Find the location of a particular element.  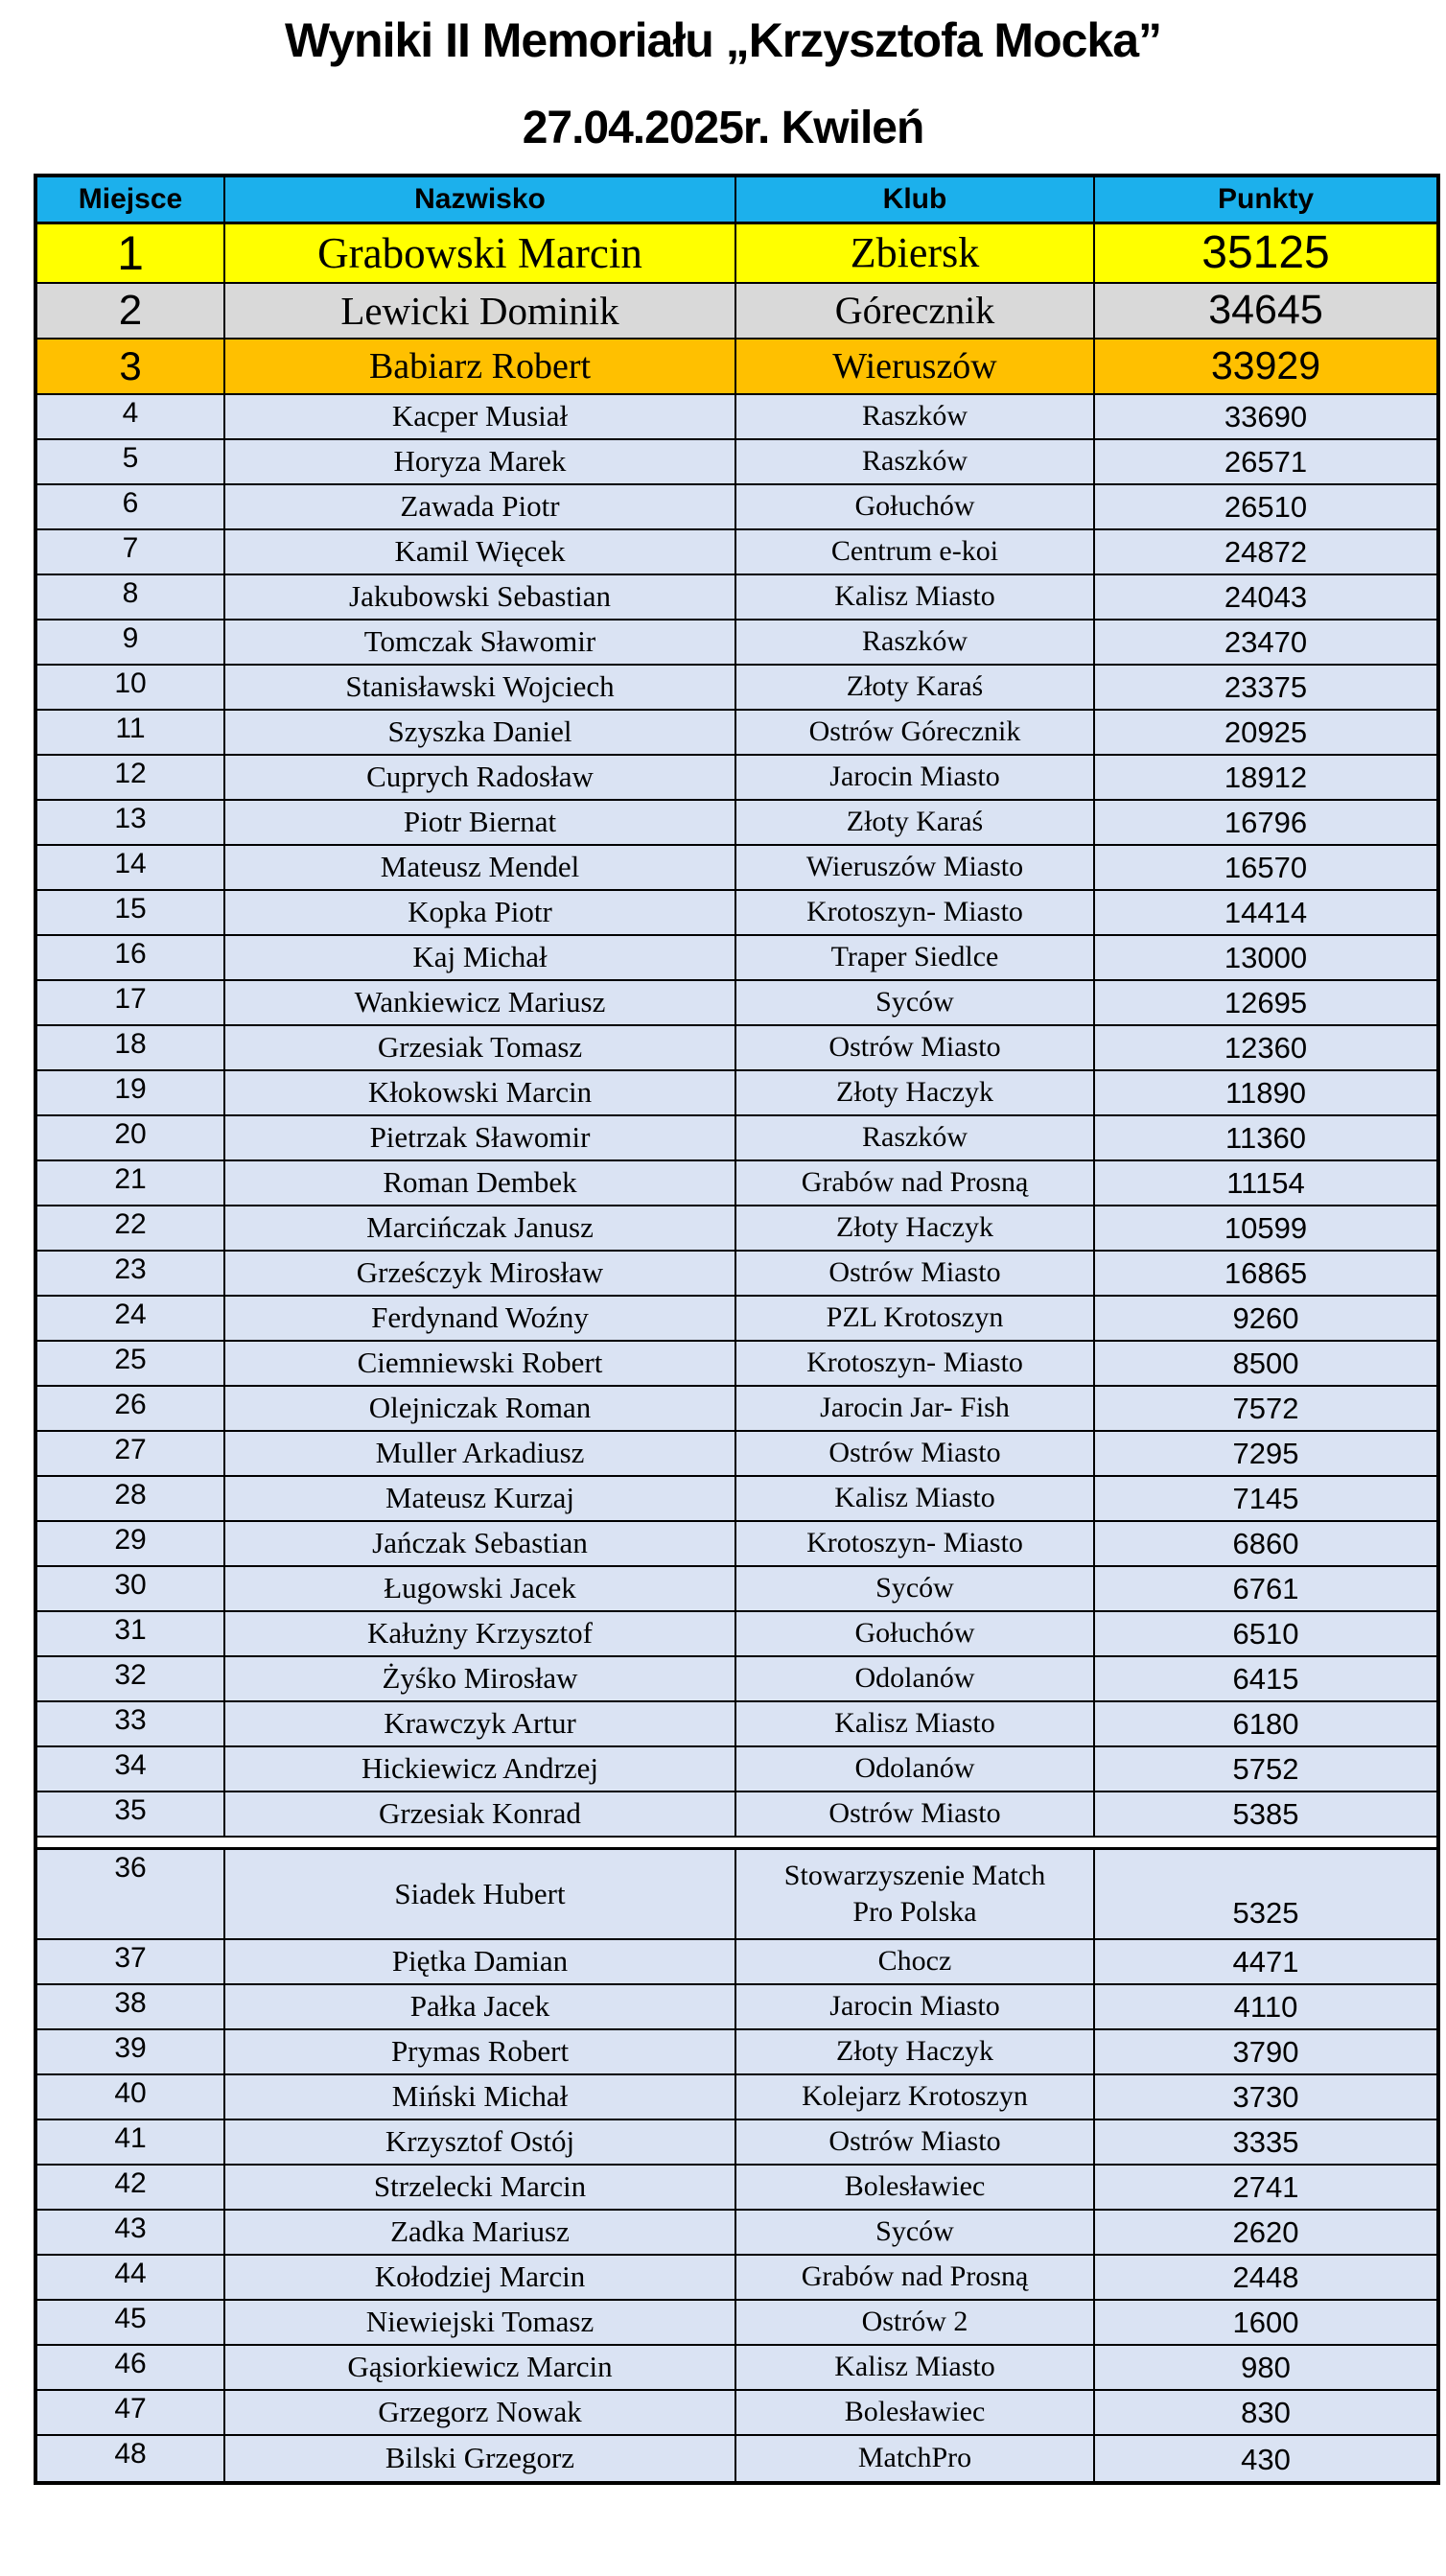

cell-points: 3730 is located at coordinates (1265, 2096).